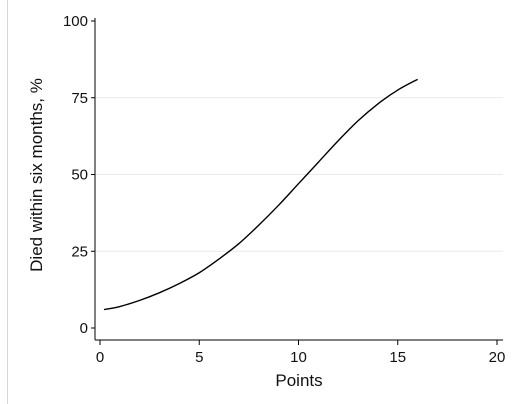 The image size is (513, 404). I want to click on x-tick-label-0: 0, so click(100, 357).